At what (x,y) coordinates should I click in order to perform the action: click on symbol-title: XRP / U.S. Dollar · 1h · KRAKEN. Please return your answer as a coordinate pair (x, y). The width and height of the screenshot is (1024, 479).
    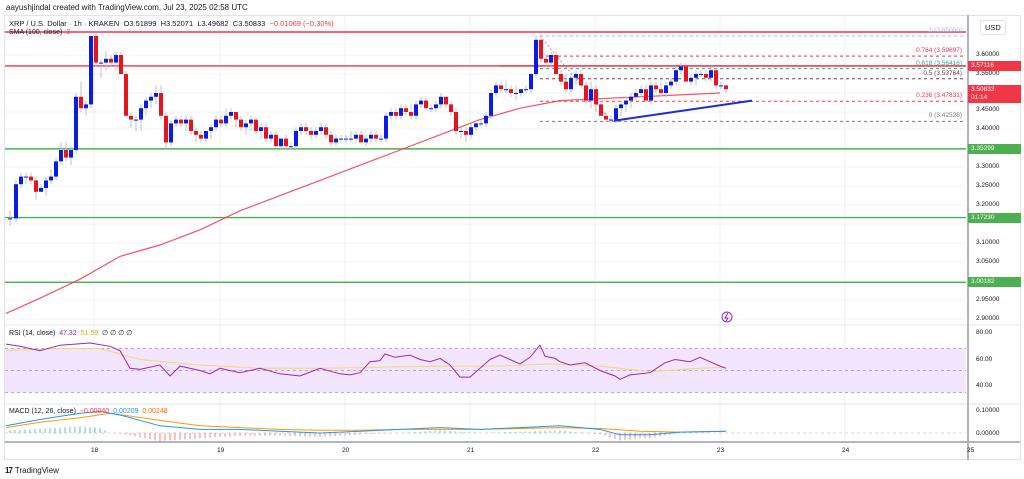
    Looking at the image, I should click on (64, 23).